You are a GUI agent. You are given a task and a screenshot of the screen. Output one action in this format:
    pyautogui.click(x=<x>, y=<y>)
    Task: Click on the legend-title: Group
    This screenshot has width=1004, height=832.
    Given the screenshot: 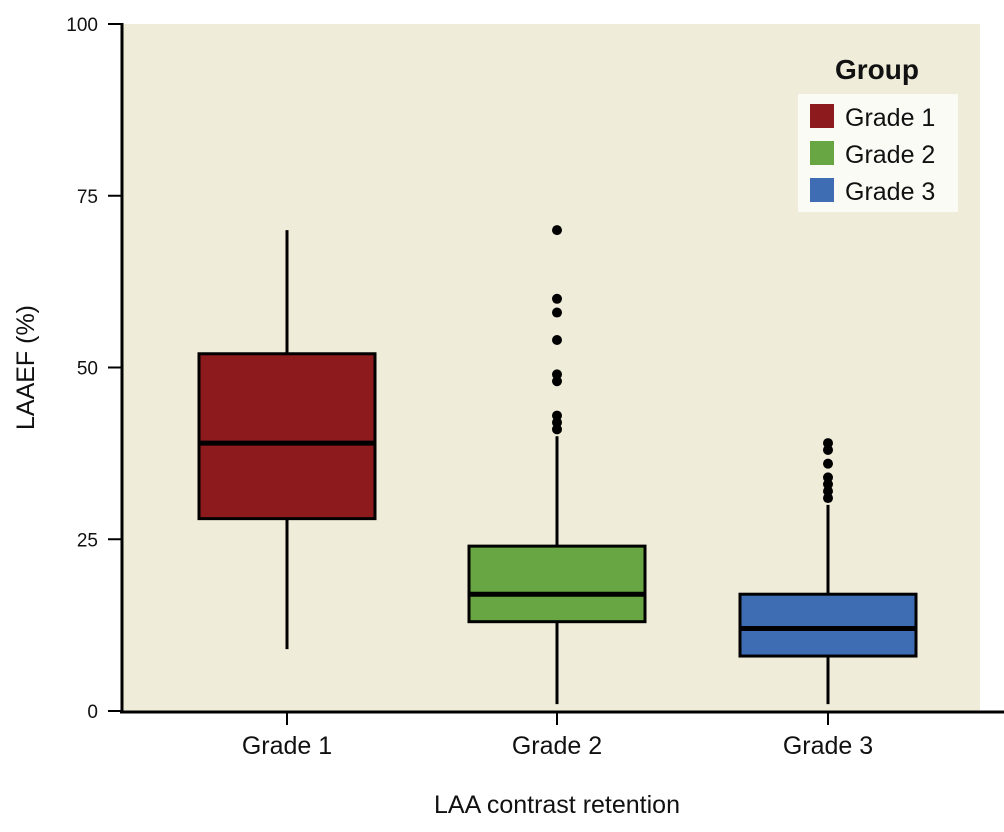 What is the action you would take?
    pyautogui.click(x=877, y=69)
    